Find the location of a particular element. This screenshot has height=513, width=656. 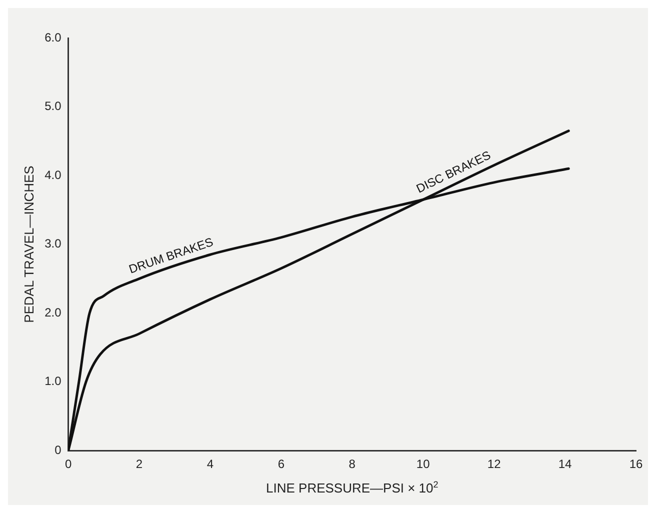

y-tick-label: 3.0 is located at coordinates (53, 243).